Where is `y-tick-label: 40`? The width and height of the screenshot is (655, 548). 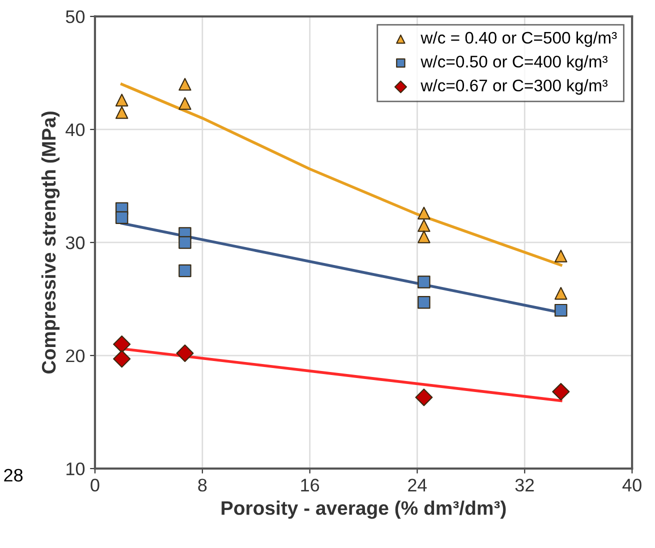 y-tick-label: 40 is located at coordinates (75, 129).